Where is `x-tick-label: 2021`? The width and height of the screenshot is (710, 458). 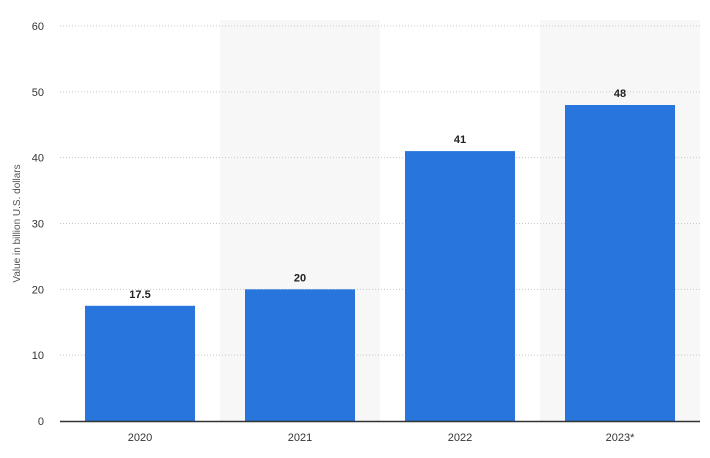 x-tick-label: 2021 is located at coordinates (300, 438).